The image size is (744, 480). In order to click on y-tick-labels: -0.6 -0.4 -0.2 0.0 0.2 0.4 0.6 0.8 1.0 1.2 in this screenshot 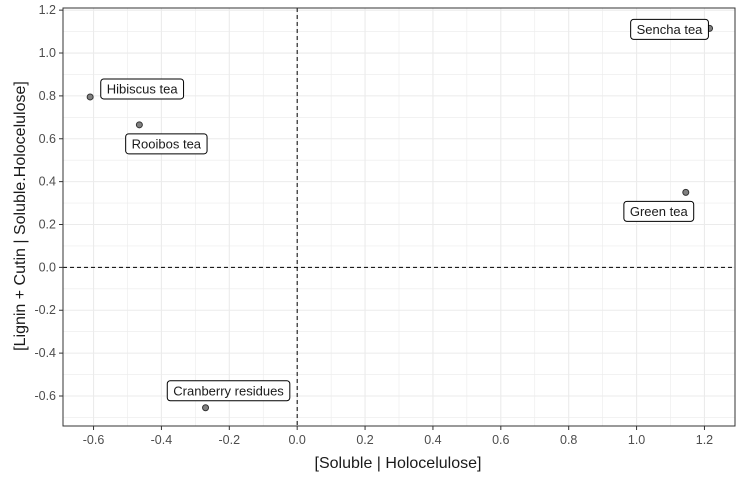, I will do `click(45, 203)`.